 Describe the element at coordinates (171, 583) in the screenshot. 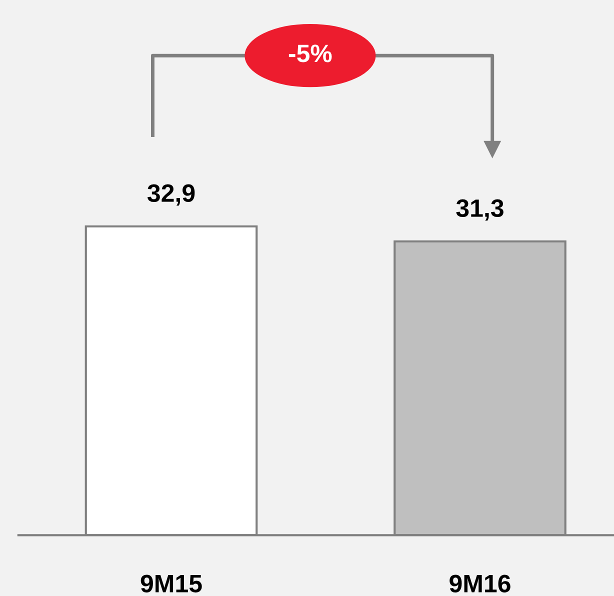

I see `x-tick-label: 9M15` at that location.